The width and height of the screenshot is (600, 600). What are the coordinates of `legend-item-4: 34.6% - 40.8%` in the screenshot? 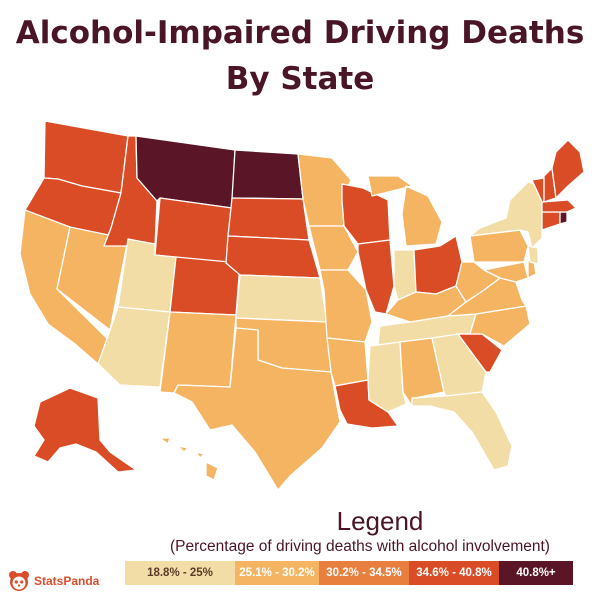 It's located at (454, 573).